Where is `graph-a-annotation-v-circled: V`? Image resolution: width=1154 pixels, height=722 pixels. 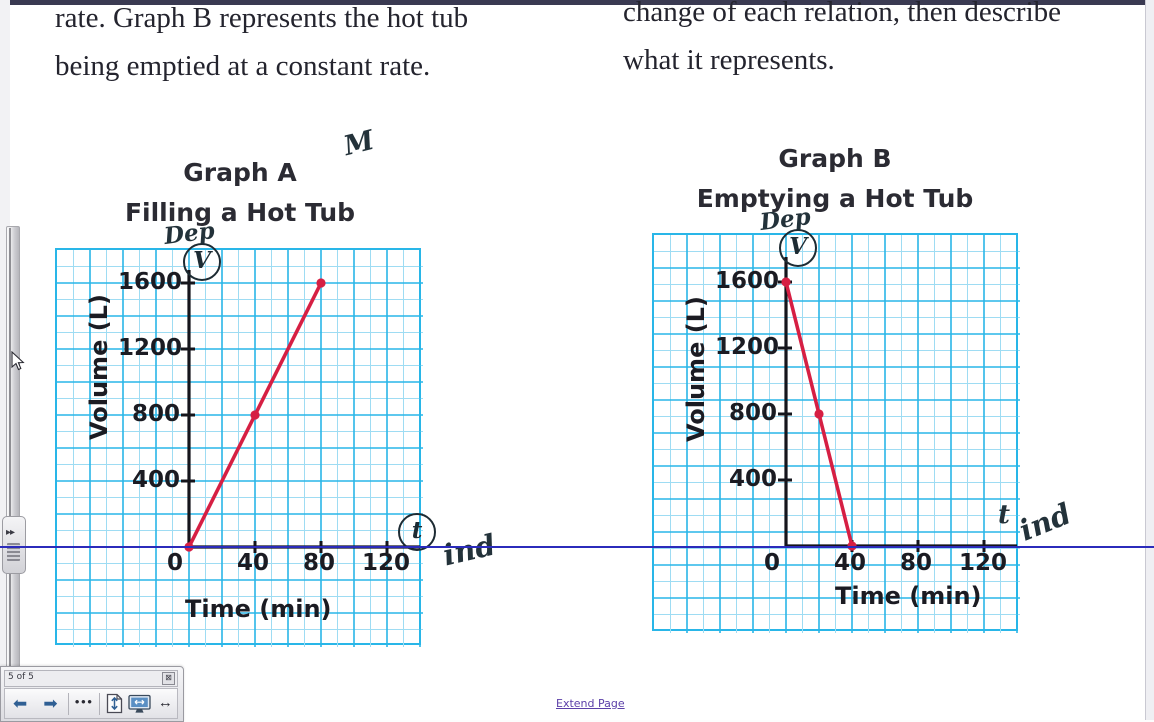 graph-a-annotation-v-circled: V is located at coordinates (202, 262).